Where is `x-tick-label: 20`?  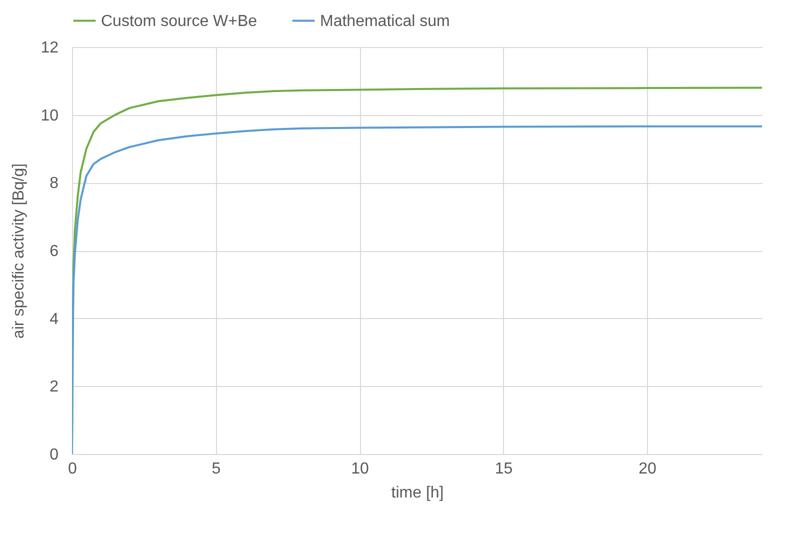
x-tick-label: 20 is located at coordinates (647, 469).